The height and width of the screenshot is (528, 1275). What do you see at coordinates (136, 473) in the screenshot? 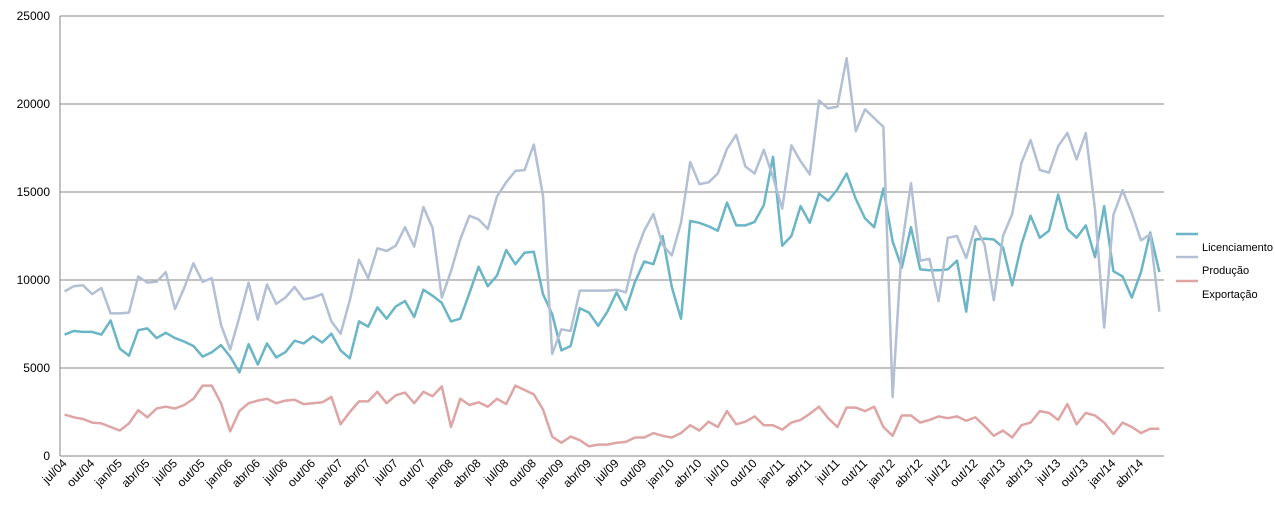
I see `x-tick-label: abr/05` at bounding box center [136, 473].